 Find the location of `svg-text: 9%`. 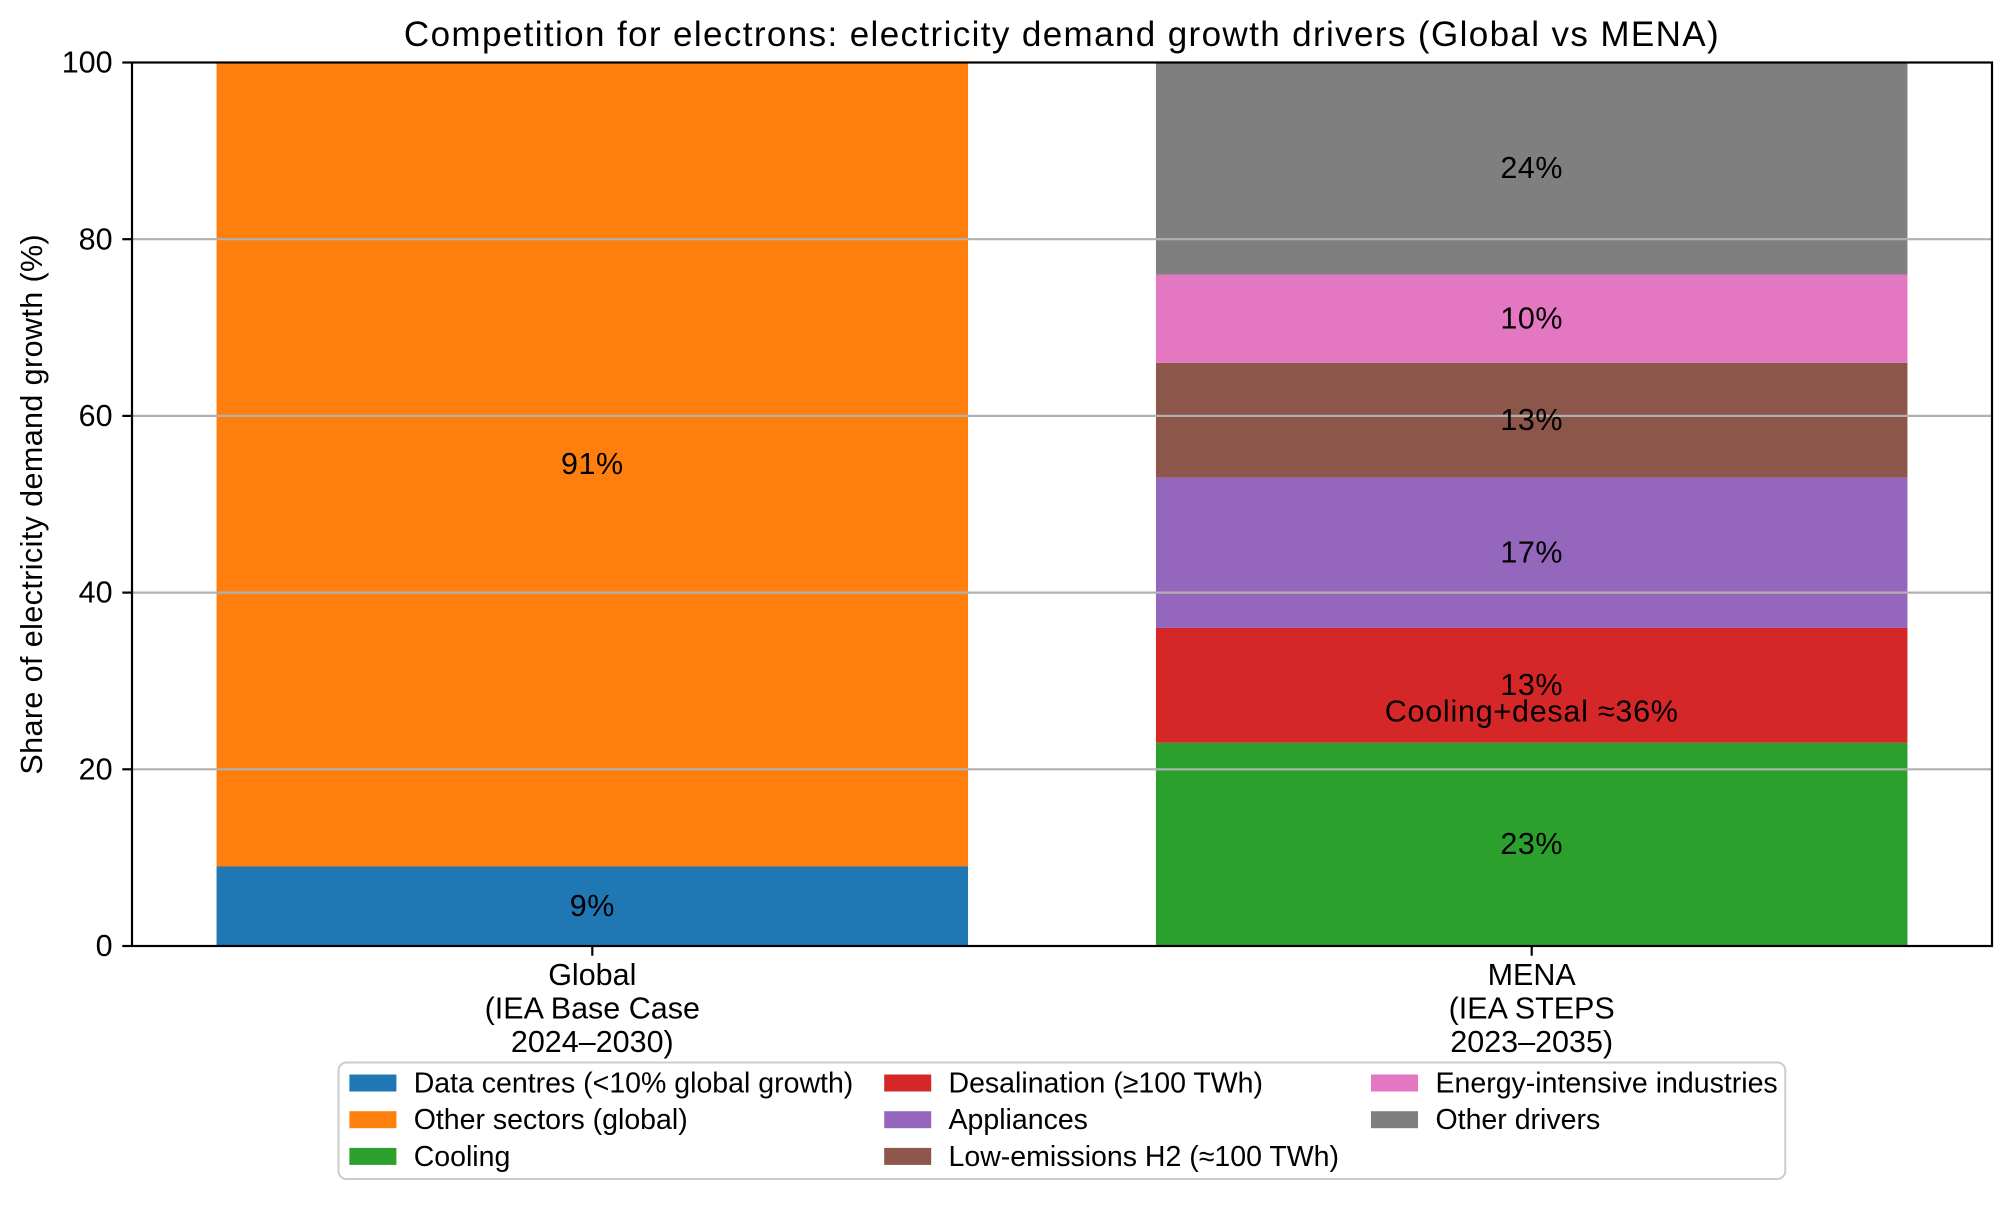

svg-text: 9% is located at coordinates (592, 906).